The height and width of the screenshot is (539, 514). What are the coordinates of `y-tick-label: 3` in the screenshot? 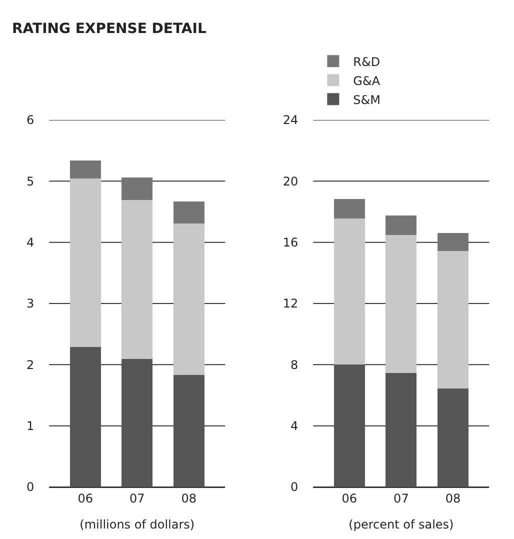 It's located at (30, 303).